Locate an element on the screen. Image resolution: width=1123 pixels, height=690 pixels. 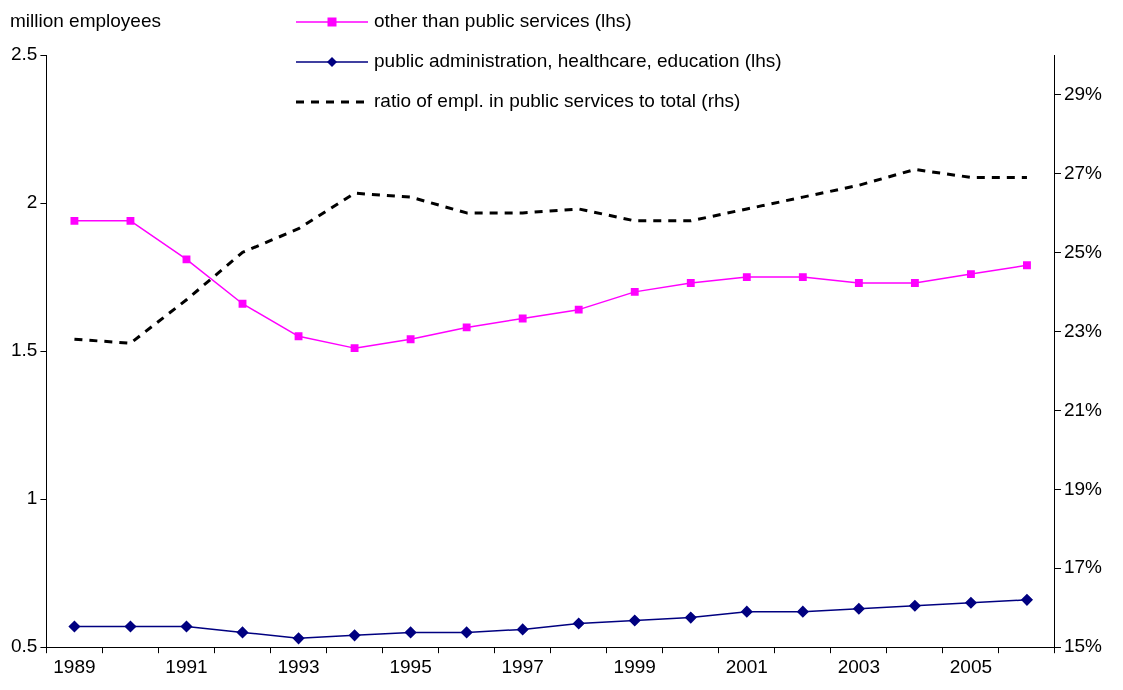
legend-label: other than public services (lhs) is located at coordinates (503, 21).